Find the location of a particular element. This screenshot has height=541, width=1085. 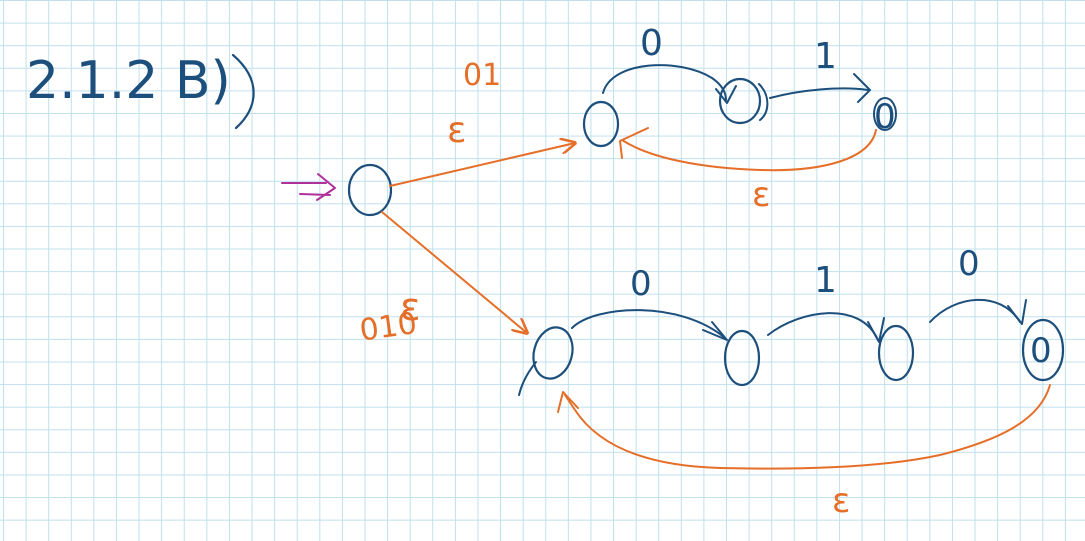

upper-epsilon-back-transition is located at coordinates (749, 150).